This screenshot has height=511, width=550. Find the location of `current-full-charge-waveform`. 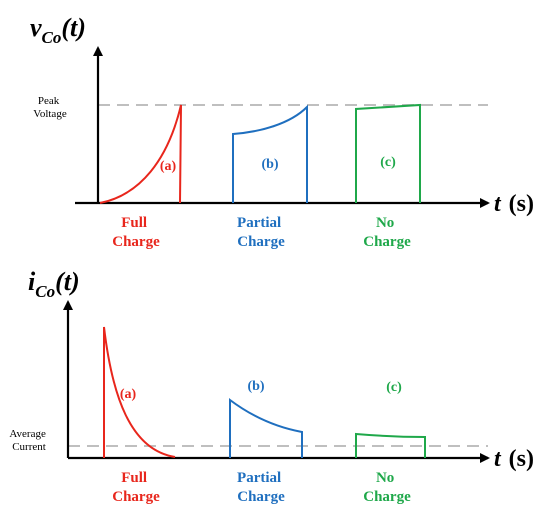

current-full-charge-waveform is located at coordinates (139, 392).